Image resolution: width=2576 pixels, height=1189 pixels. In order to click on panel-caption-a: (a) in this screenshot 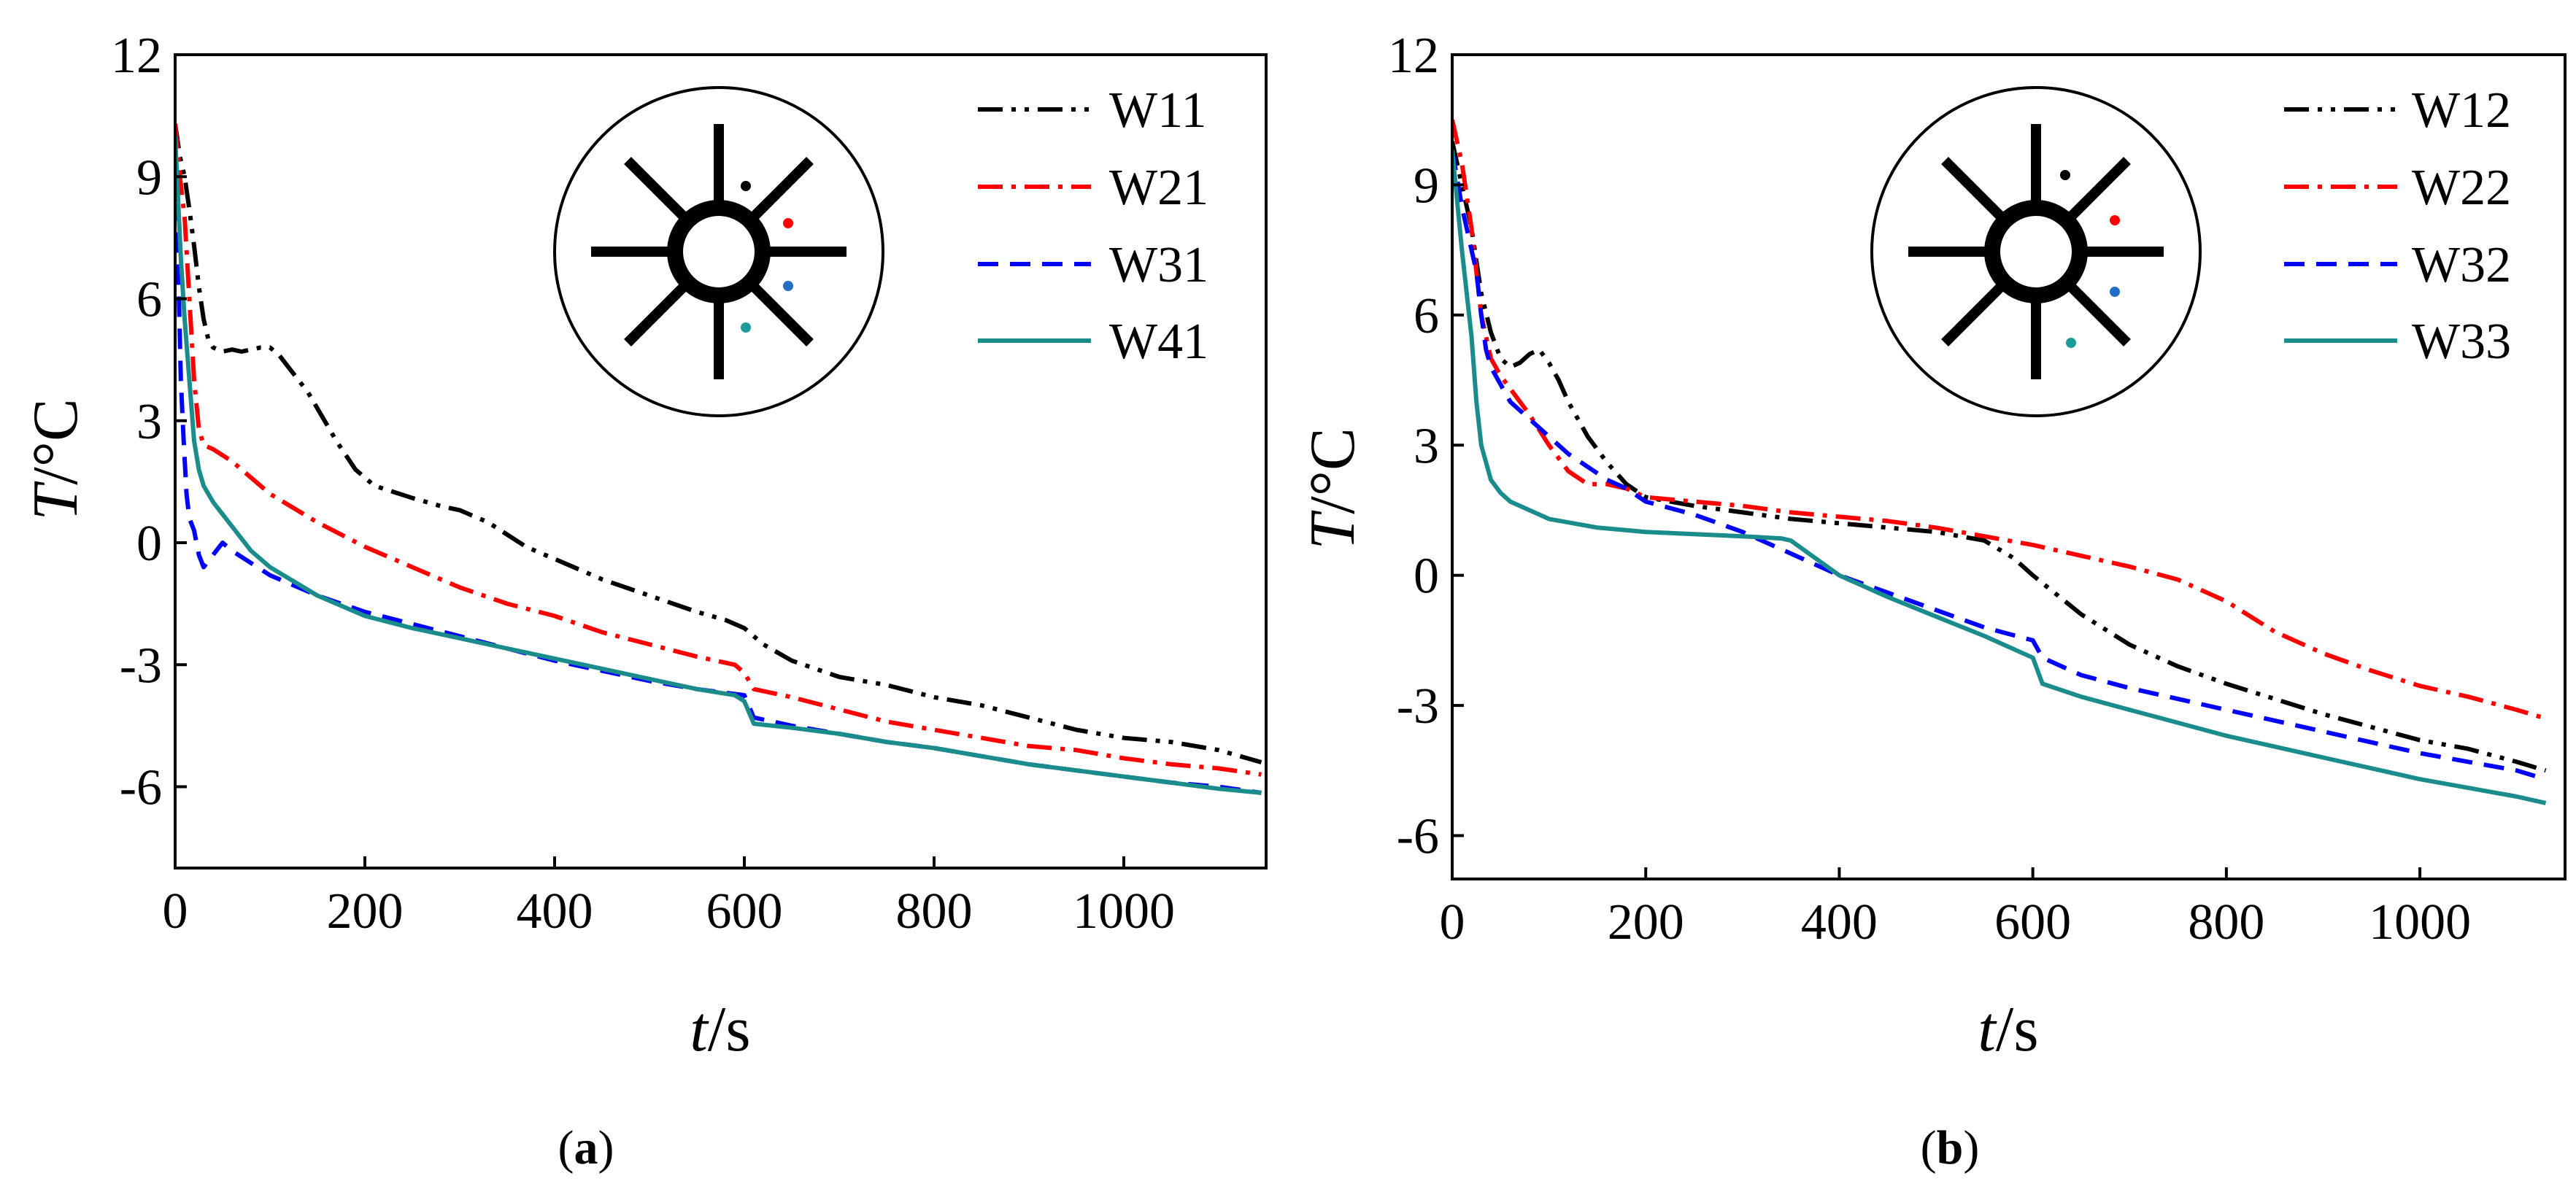, I will do `click(586, 1147)`.